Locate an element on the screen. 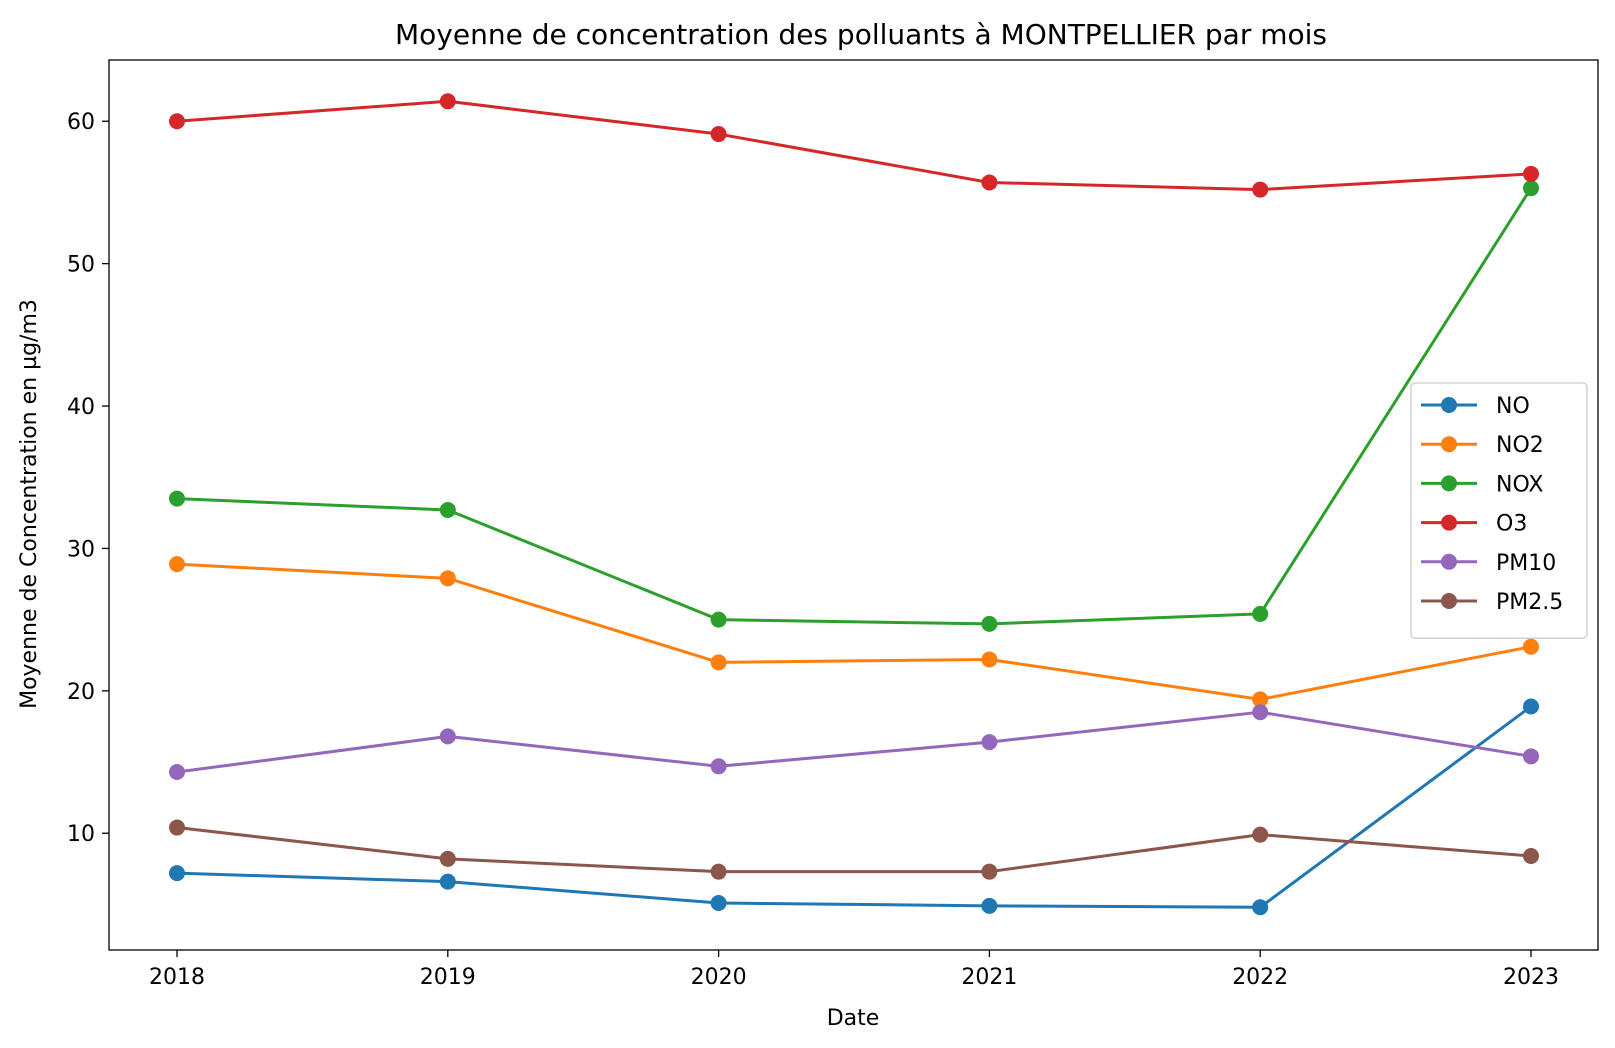 The height and width of the screenshot is (1048, 1615). series-o3 is located at coordinates (854, 145).